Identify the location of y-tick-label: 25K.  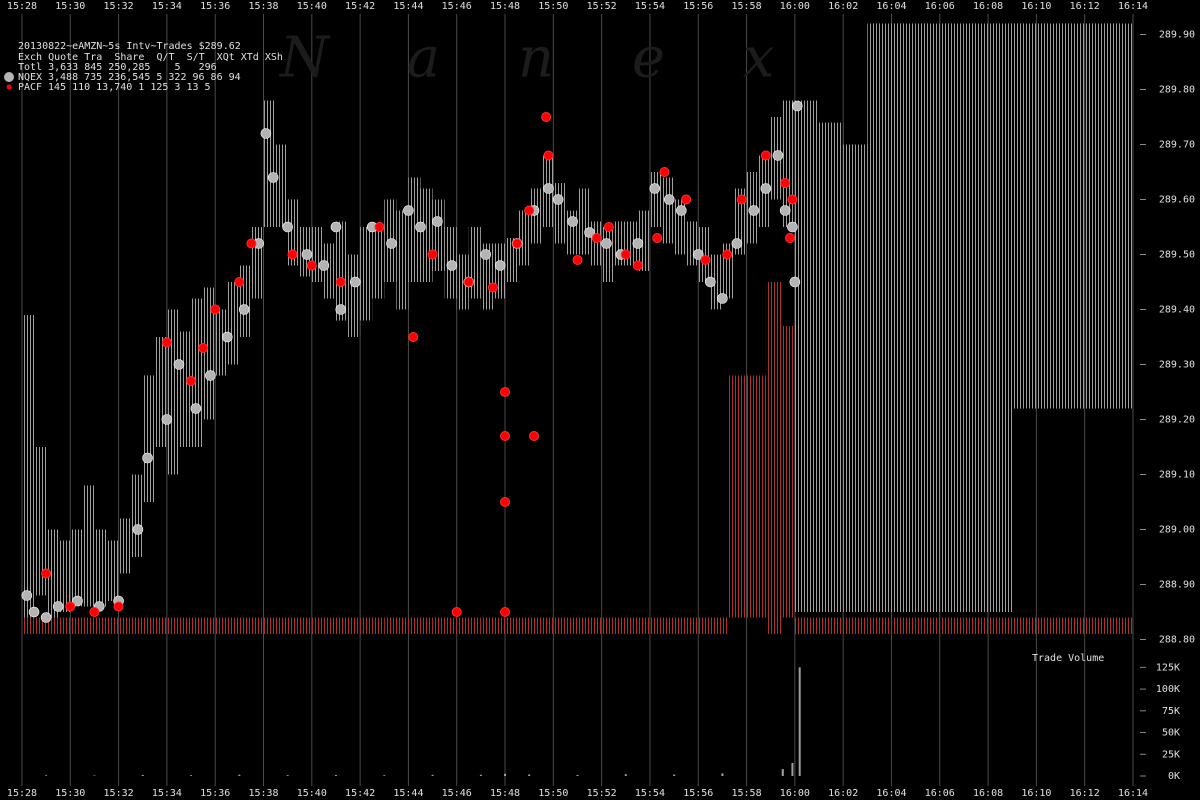
(1171, 754).